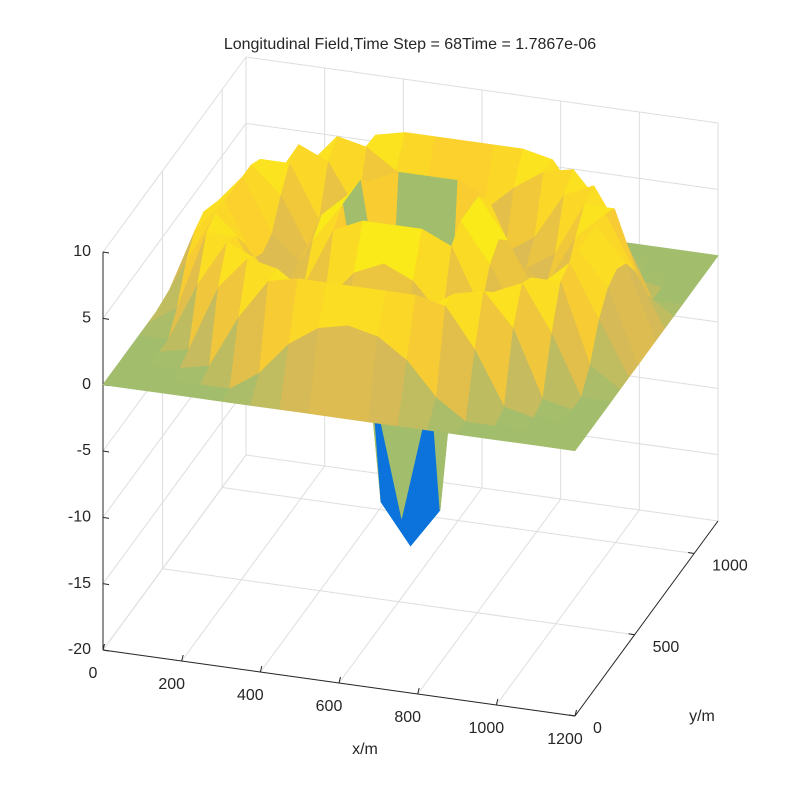 This screenshot has height=800, width=800. What do you see at coordinates (597, 728) in the screenshot?
I see `y-tick-label: 0` at bounding box center [597, 728].